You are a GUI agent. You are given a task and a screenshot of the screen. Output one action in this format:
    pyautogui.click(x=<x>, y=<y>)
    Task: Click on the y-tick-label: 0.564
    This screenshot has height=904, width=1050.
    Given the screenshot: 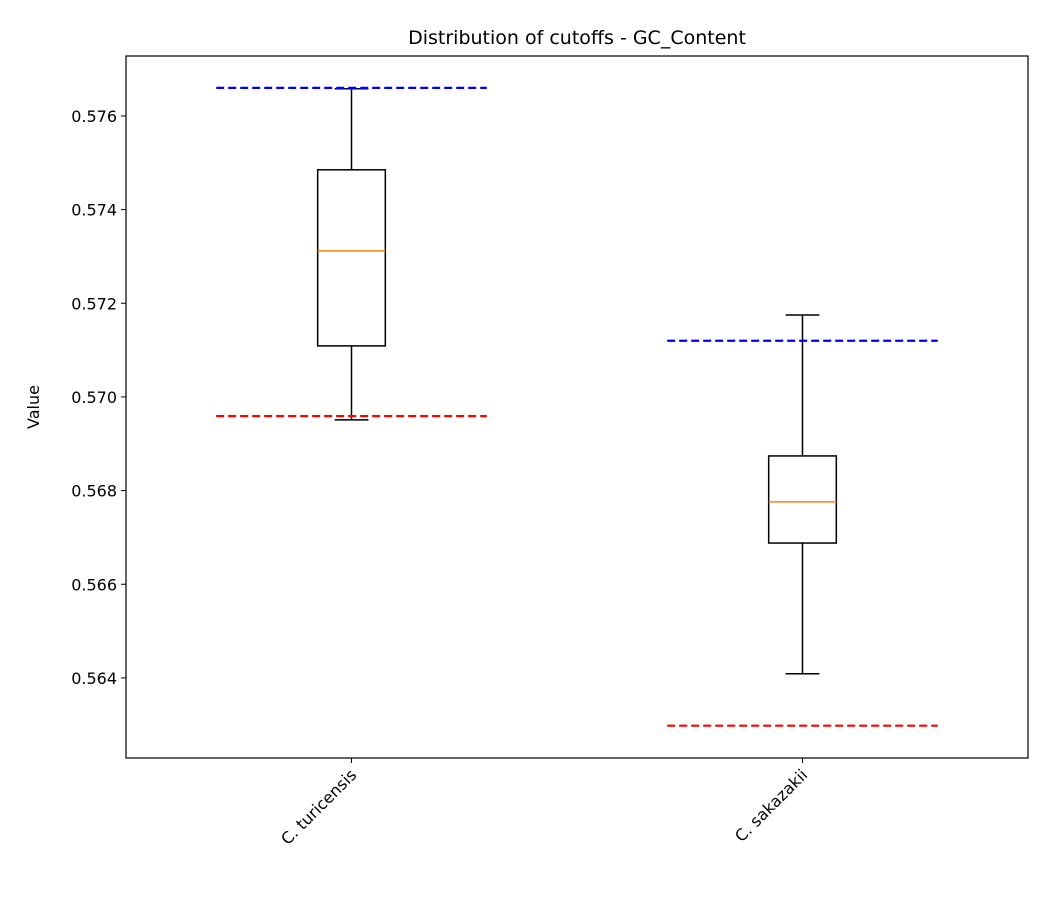 What is the action you would take?
    pyautogui.click(x=94, y=678)
    